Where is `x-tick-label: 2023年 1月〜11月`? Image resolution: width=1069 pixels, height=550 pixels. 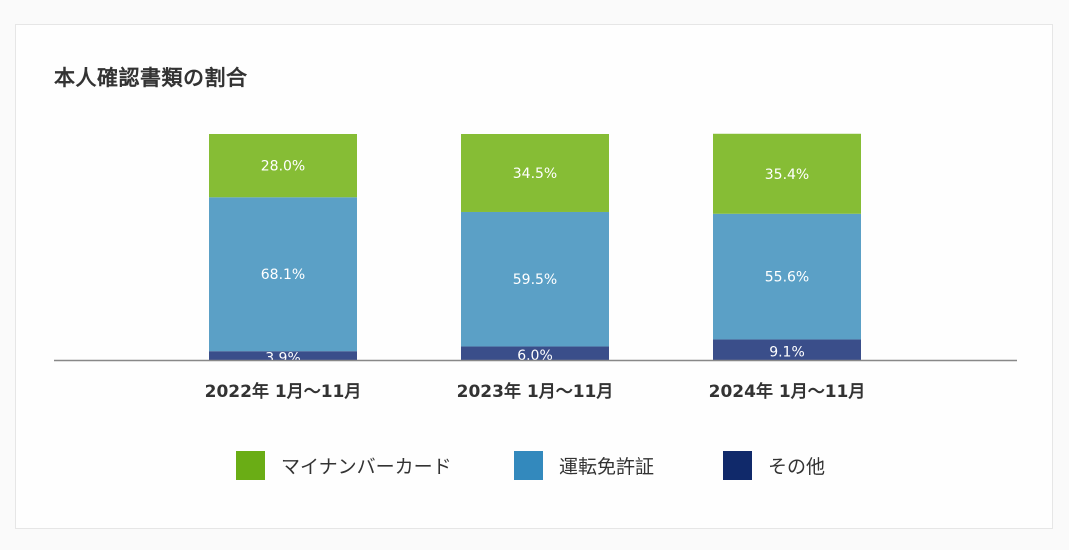
x-tick-label: 2023年 1月〜11月 is located at coordinates (535, 391).